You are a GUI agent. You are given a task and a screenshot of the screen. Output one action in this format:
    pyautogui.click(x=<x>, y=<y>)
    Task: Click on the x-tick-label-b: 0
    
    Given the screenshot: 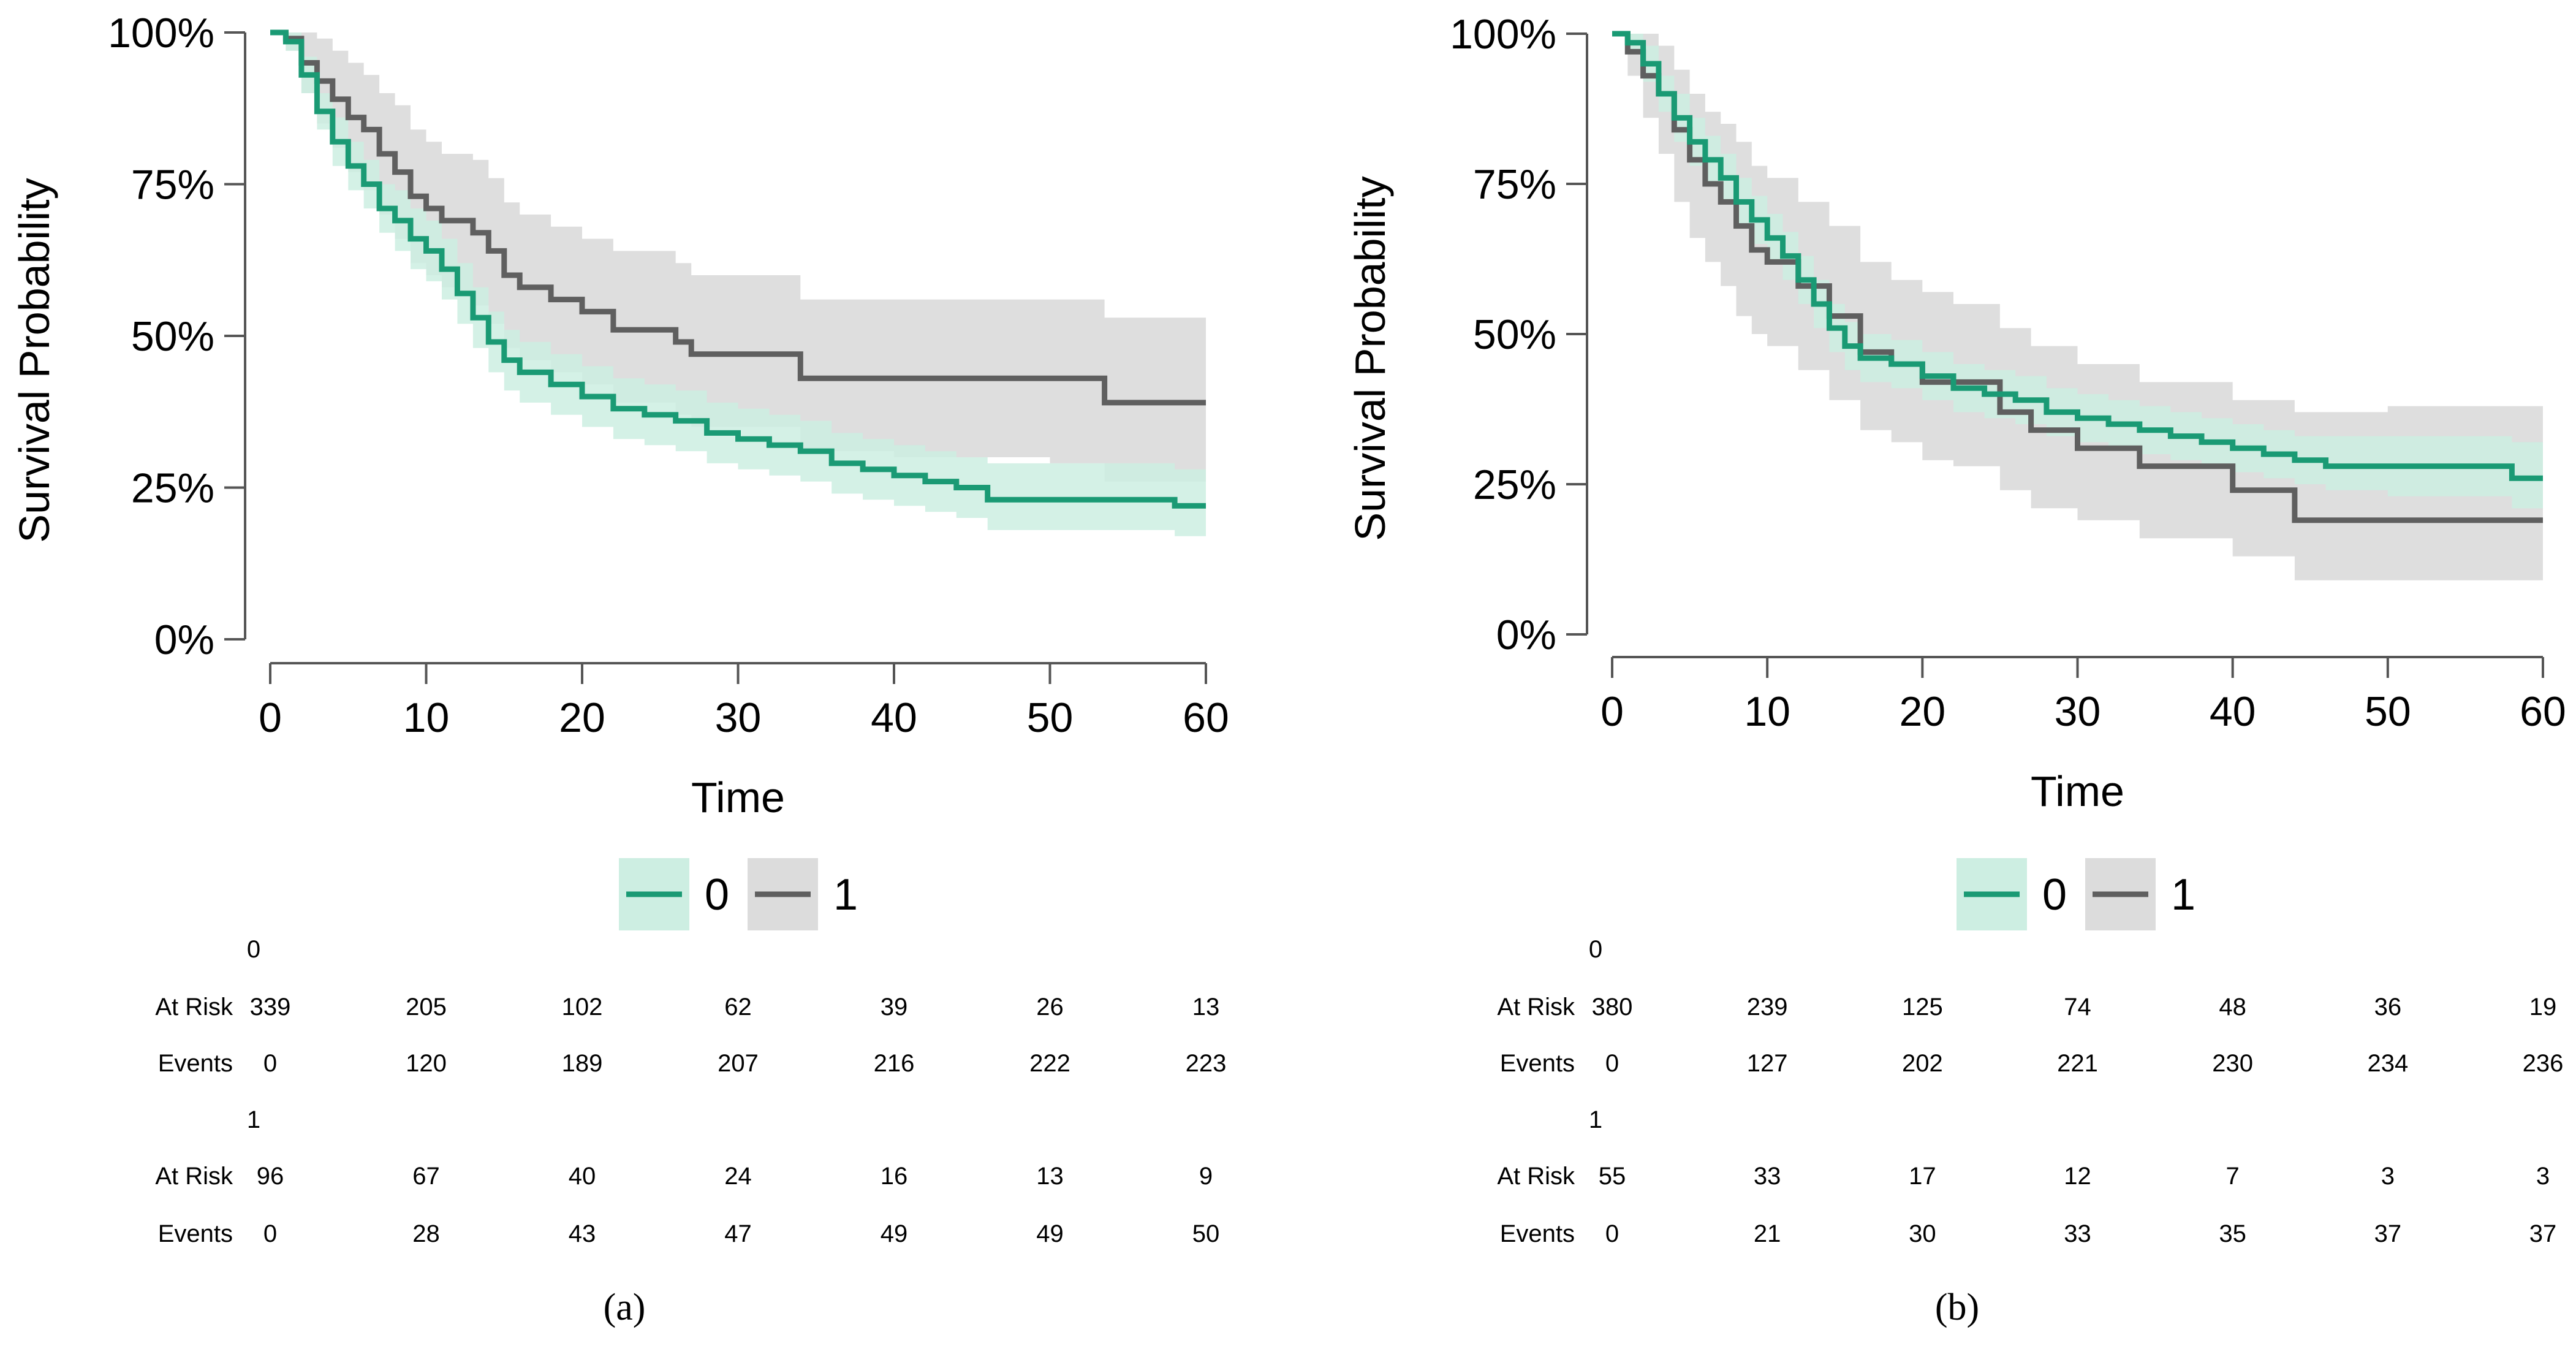 What is the action you would take?
    pyautogui.click(x=1612, y=711)
    